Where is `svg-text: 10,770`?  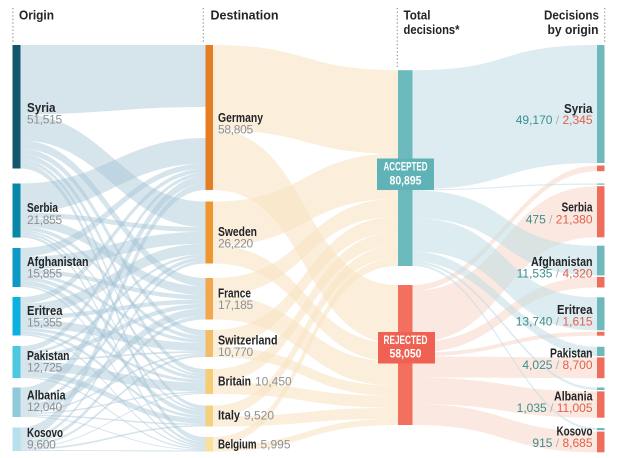
svg-text: 10,770 is located at coordinates (236, 352).